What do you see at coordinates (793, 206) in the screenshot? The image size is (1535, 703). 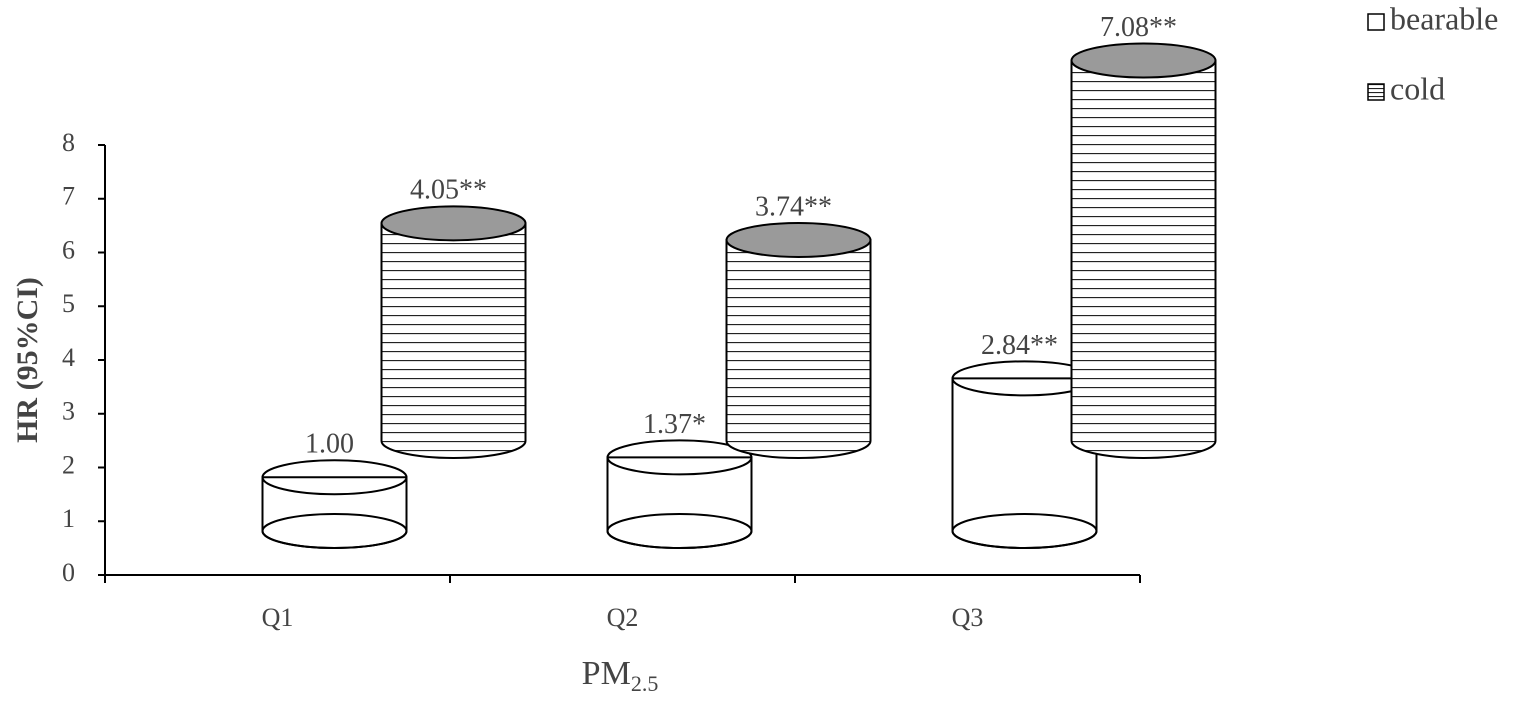 I see `value-label: 3.74**` at bounding box center [793, 206].